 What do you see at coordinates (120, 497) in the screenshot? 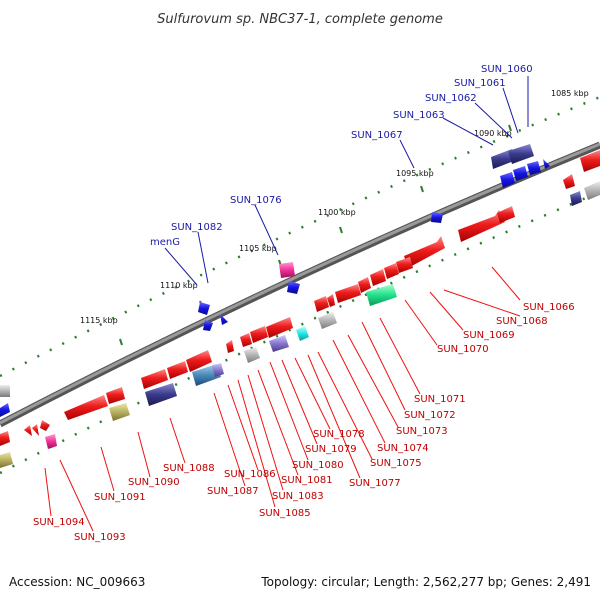
I see `gene-label: SUN_1091` at bounding box center [120, 497].